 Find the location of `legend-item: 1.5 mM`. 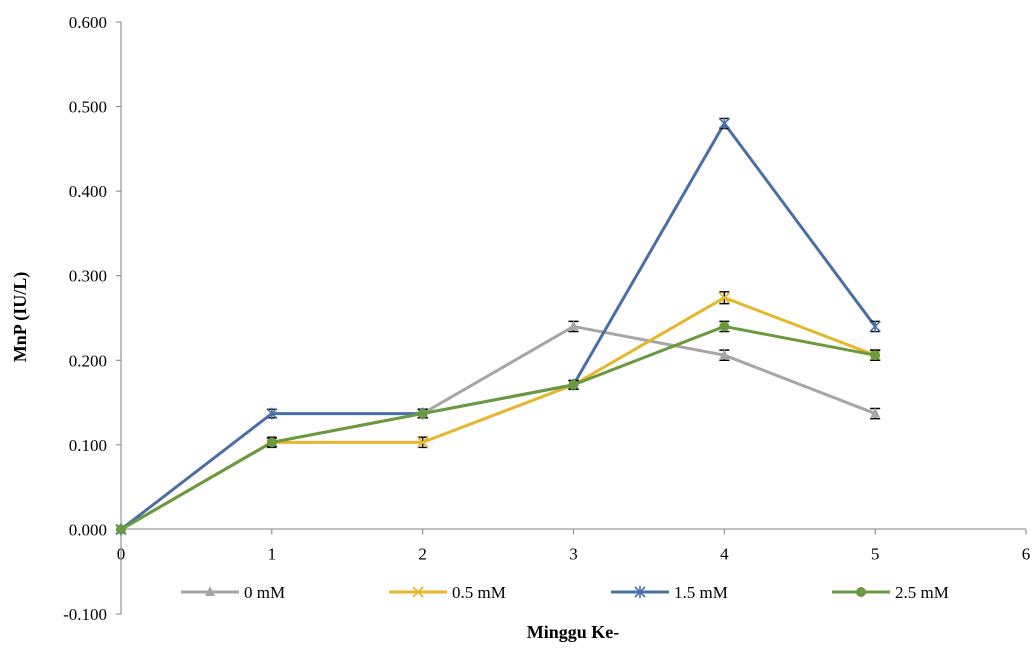

legend-item: 1.5 mM is located at coordinates (669, 592).